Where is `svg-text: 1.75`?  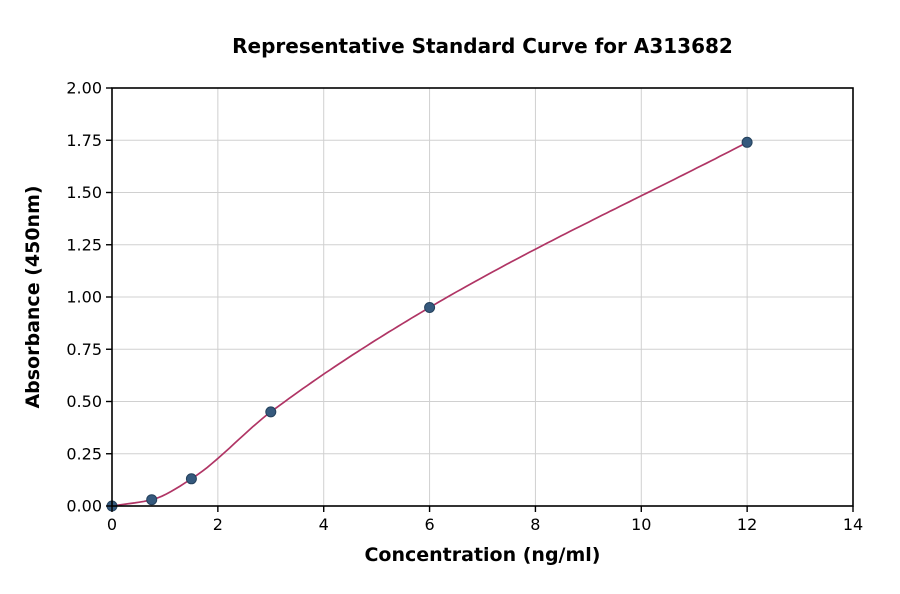 svg-text: 1.75 is located at coordinates (84, 140).